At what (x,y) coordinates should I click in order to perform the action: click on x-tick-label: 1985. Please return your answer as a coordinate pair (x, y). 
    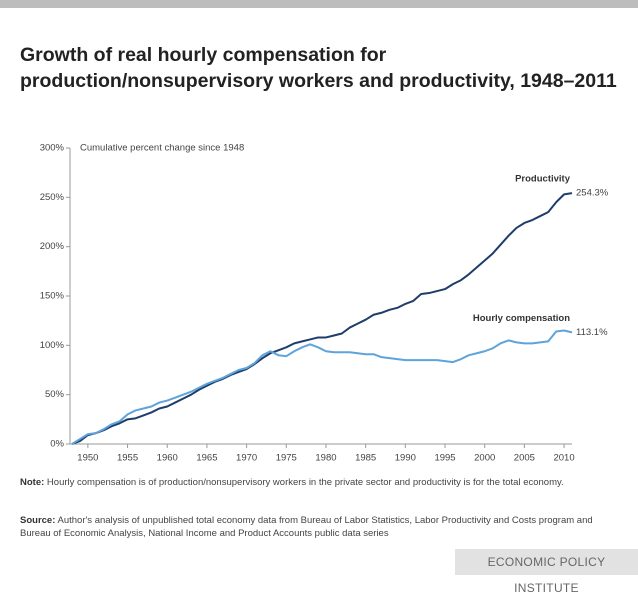
    Looking at the image, I should click on (365, 458).